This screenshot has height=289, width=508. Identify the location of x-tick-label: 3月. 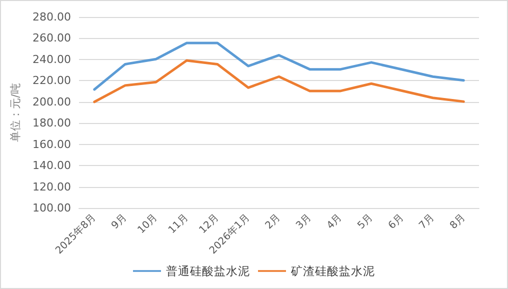
(304, 222).